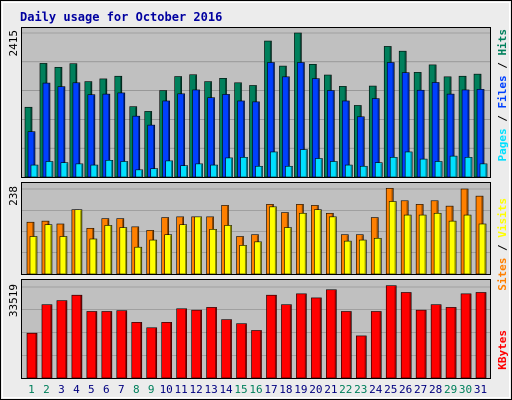  Describe the element at coordinates (502, 274) in the screenshot. I see `legend-sites: Sites` at that location.